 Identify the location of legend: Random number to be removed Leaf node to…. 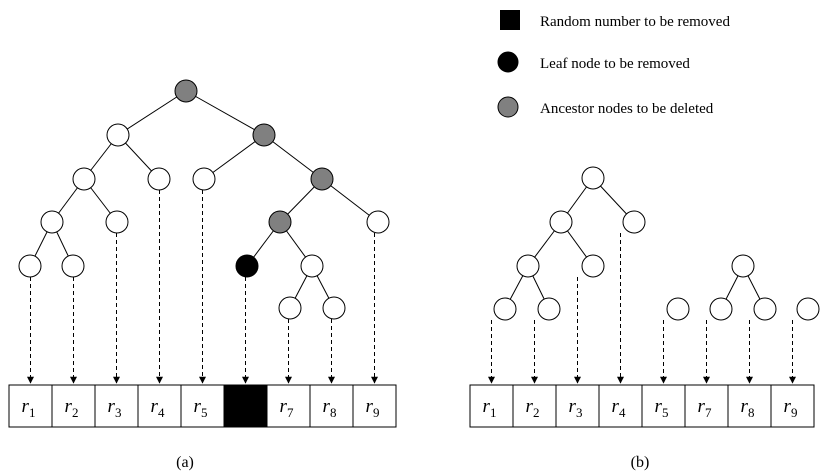
(614, 63).